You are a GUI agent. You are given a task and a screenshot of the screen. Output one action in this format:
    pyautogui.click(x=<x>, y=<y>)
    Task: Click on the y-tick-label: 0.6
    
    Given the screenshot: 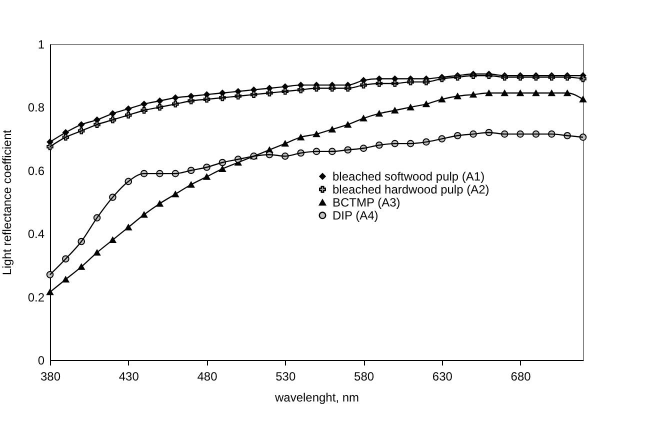 What is the action you would take?
    pyautogui.click(x=36, y=171)
    